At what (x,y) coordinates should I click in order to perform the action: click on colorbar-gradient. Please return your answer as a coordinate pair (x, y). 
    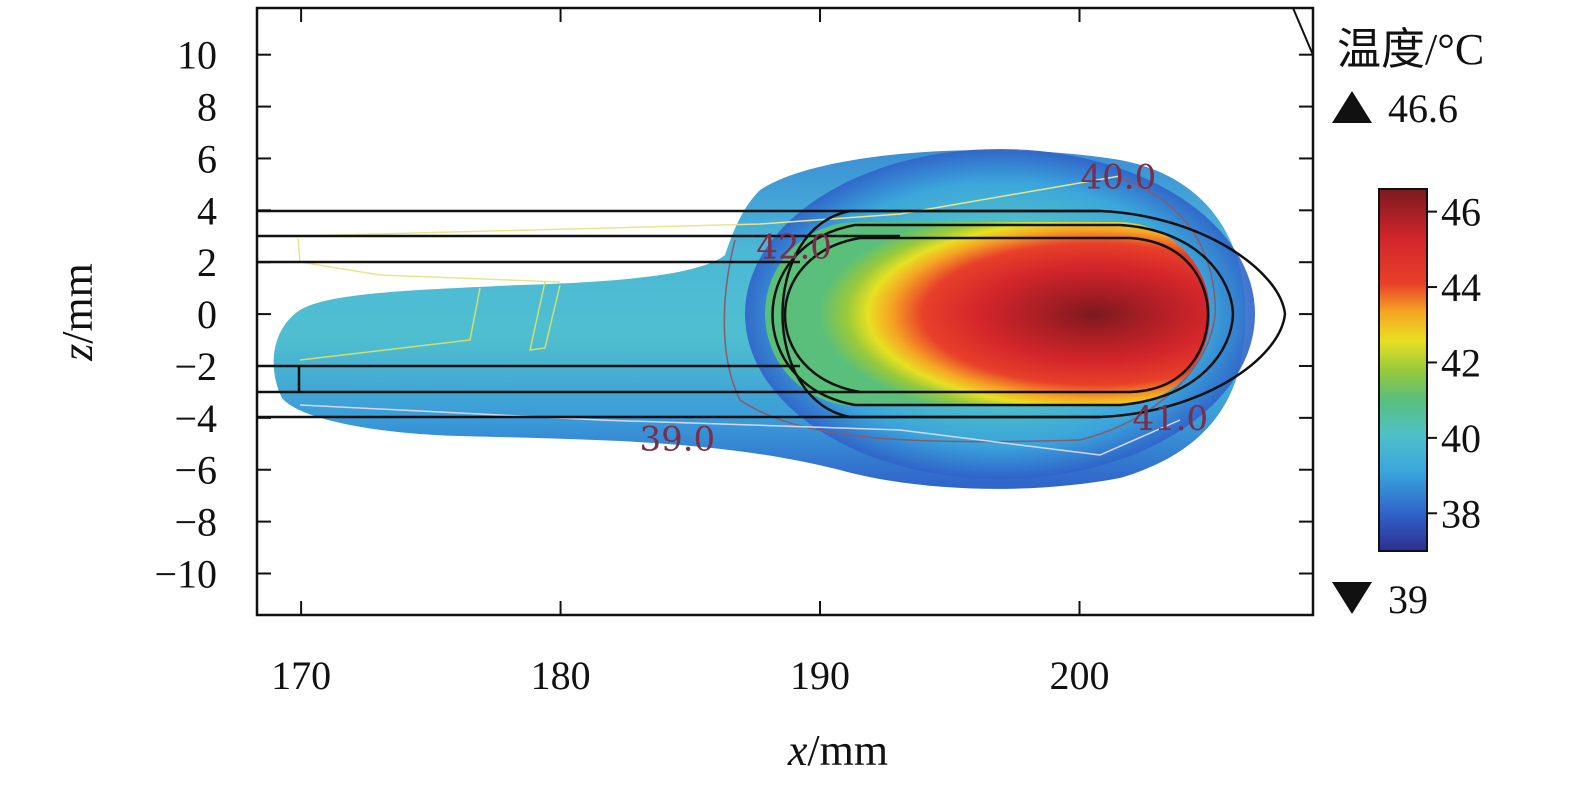
    Looking at the image, I should click on (1403, 370).